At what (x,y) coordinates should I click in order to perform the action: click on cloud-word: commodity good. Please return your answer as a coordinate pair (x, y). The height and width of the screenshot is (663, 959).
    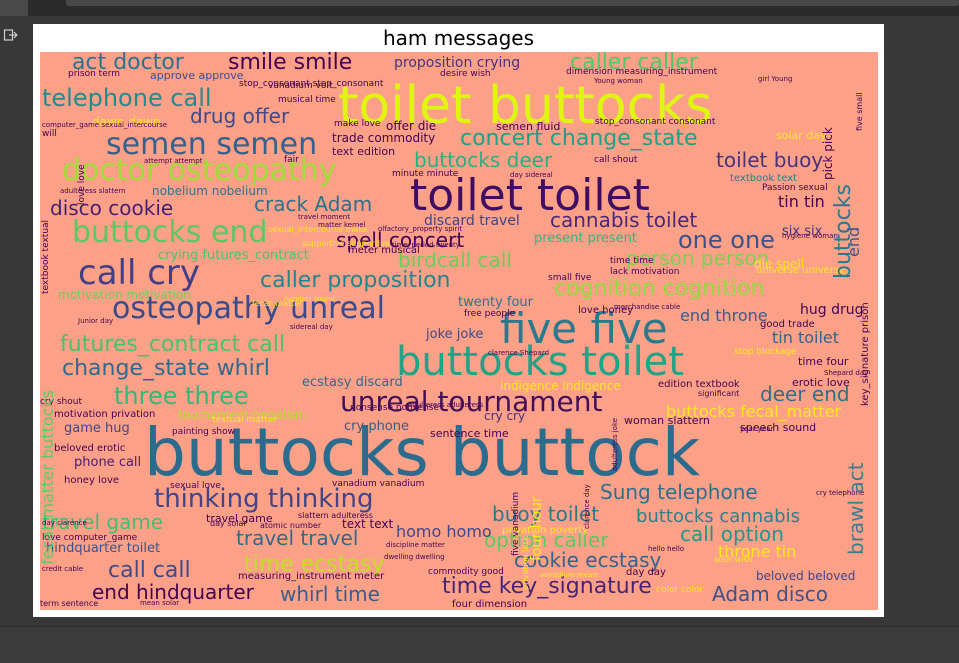
    Looking at the image, I should click on (466, 572).